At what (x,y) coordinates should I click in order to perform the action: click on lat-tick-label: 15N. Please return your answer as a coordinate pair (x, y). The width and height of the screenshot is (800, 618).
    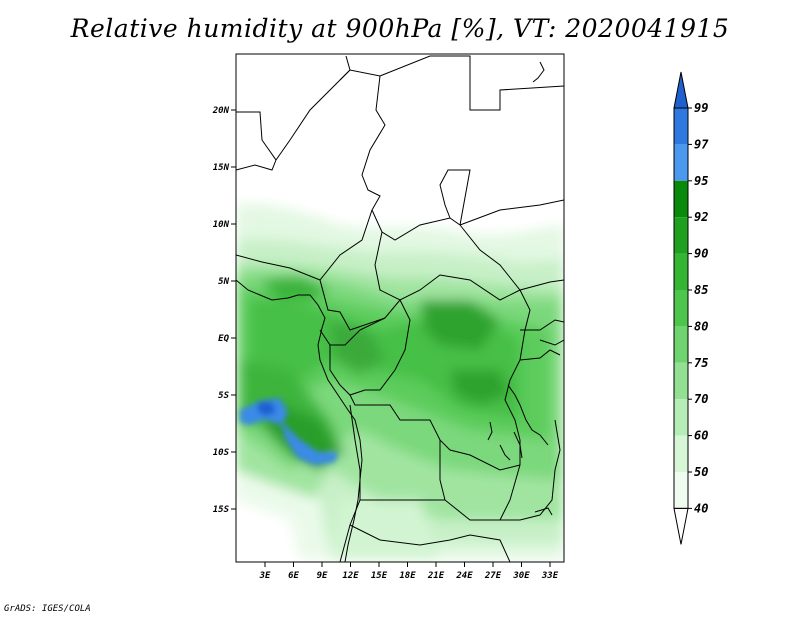
    Looking at the image, I should click on (221, 168).